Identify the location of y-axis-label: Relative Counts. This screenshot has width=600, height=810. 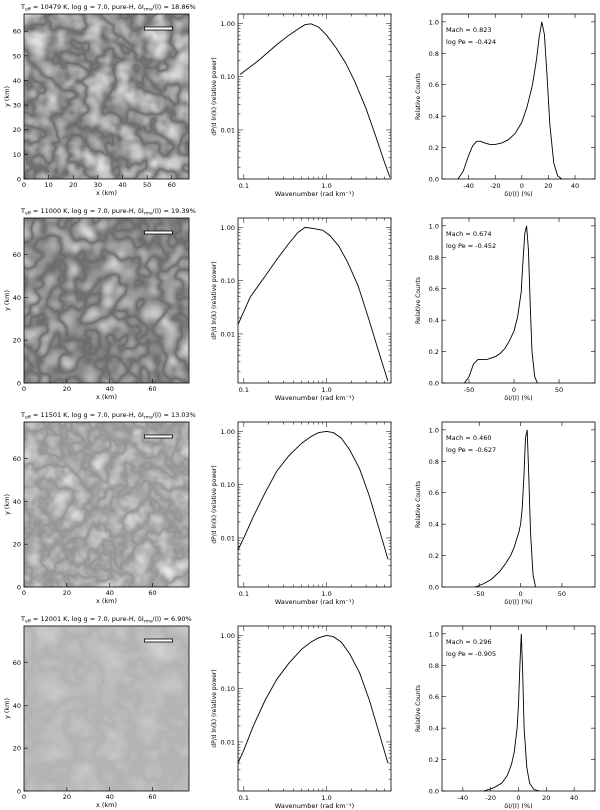
(418, 504).